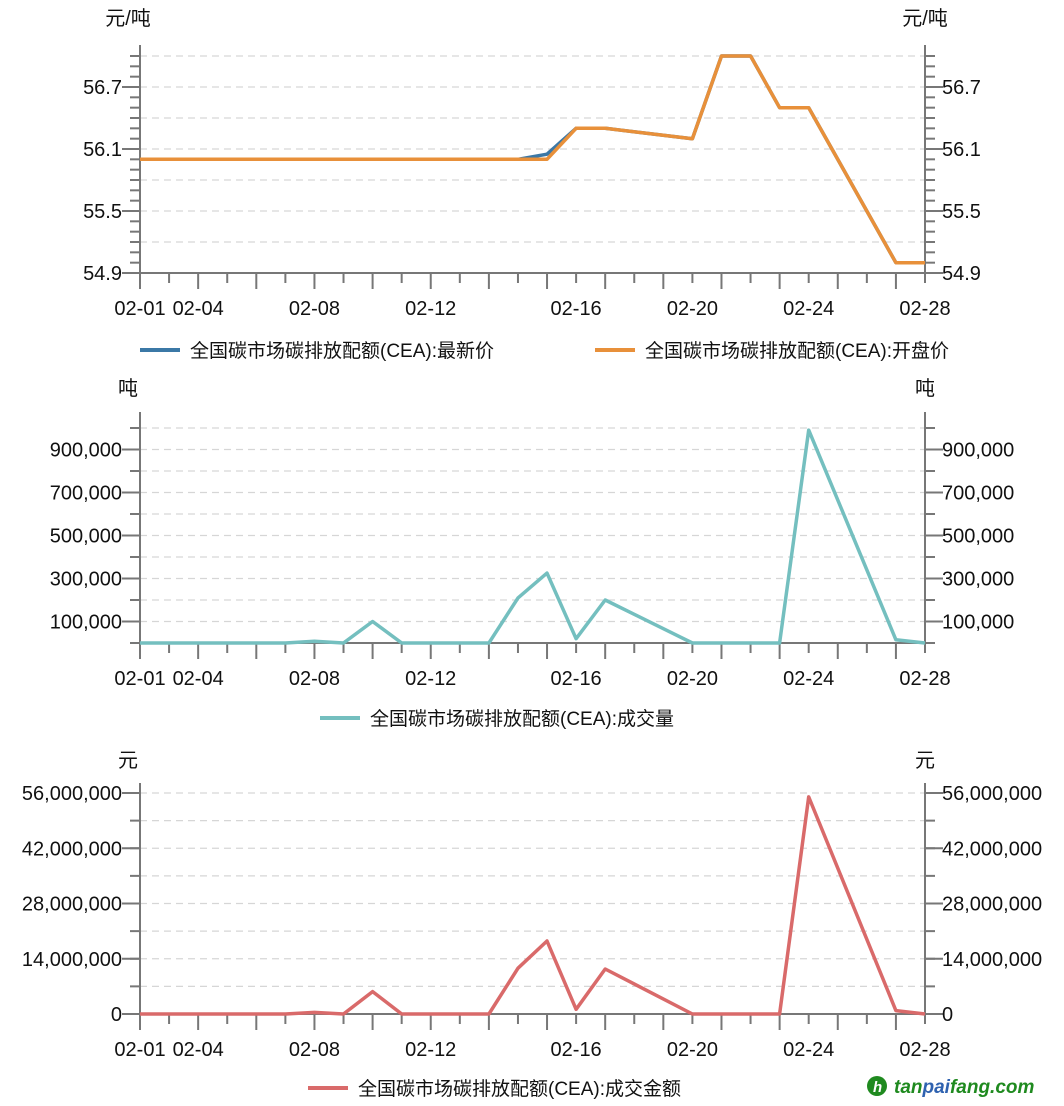 The height and width of the screenshot is (1106, 1064). I want to click on y-tick-label-left: 700,000, so click(86, 494).